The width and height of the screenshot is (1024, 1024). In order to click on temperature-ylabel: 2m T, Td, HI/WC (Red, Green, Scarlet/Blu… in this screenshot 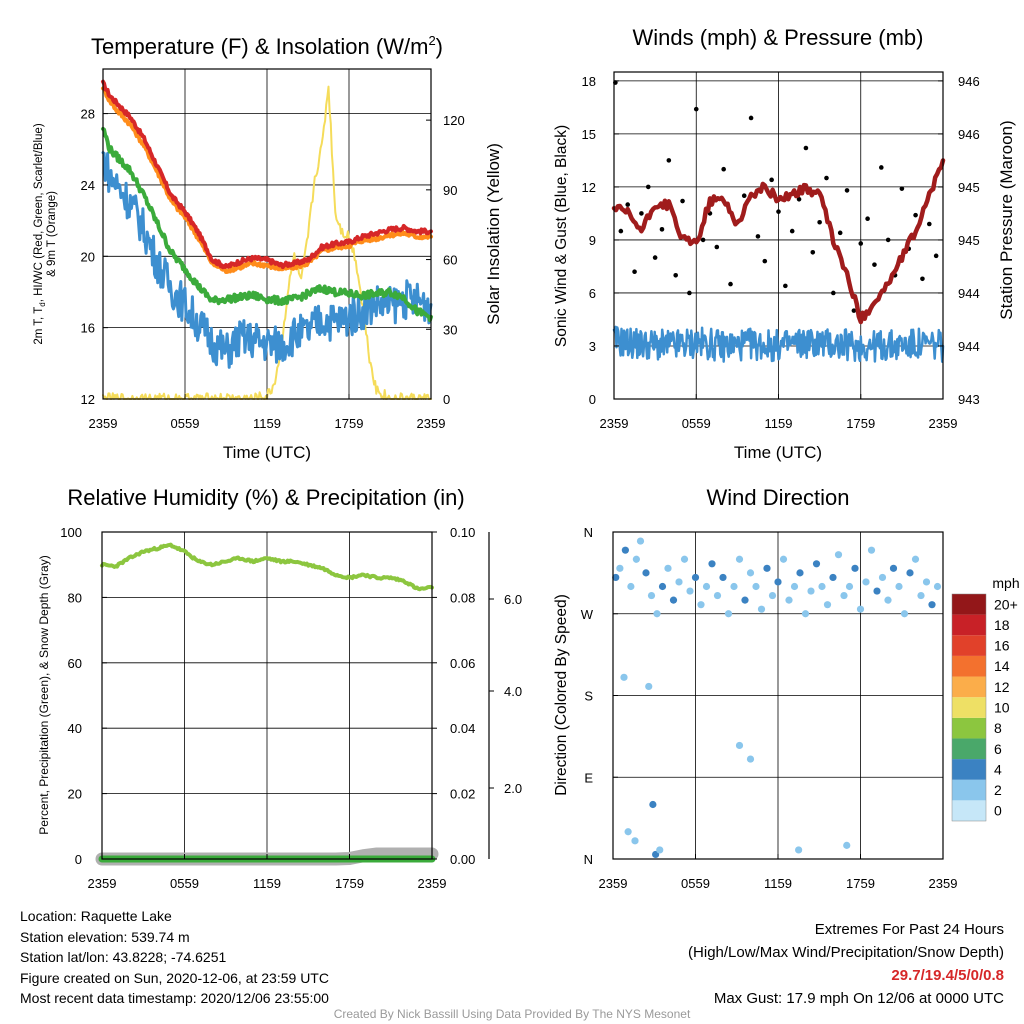, I will do `click(40, 233)`.